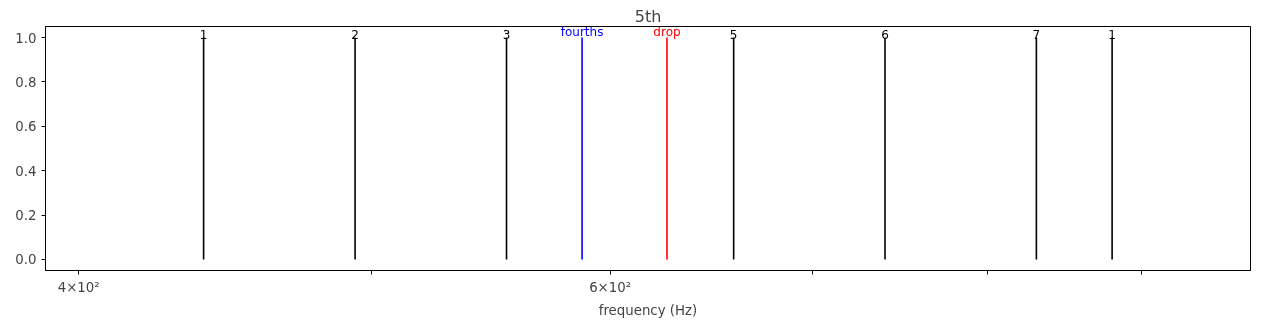  I want to click on series-label: 6, so click(885, 34).